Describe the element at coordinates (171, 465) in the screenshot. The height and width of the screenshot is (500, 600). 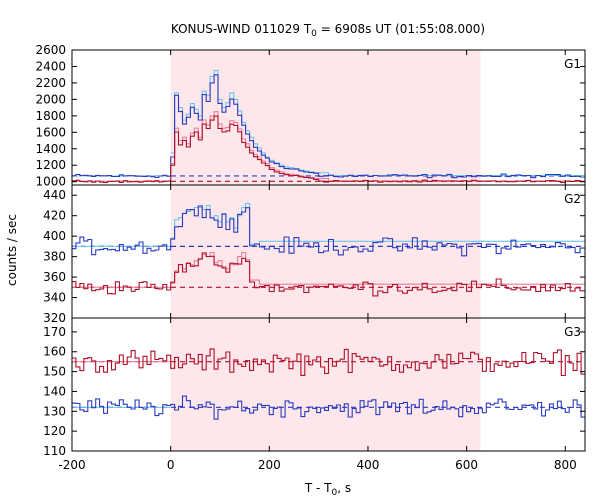
I see `x-tick-label: 0` at that location.